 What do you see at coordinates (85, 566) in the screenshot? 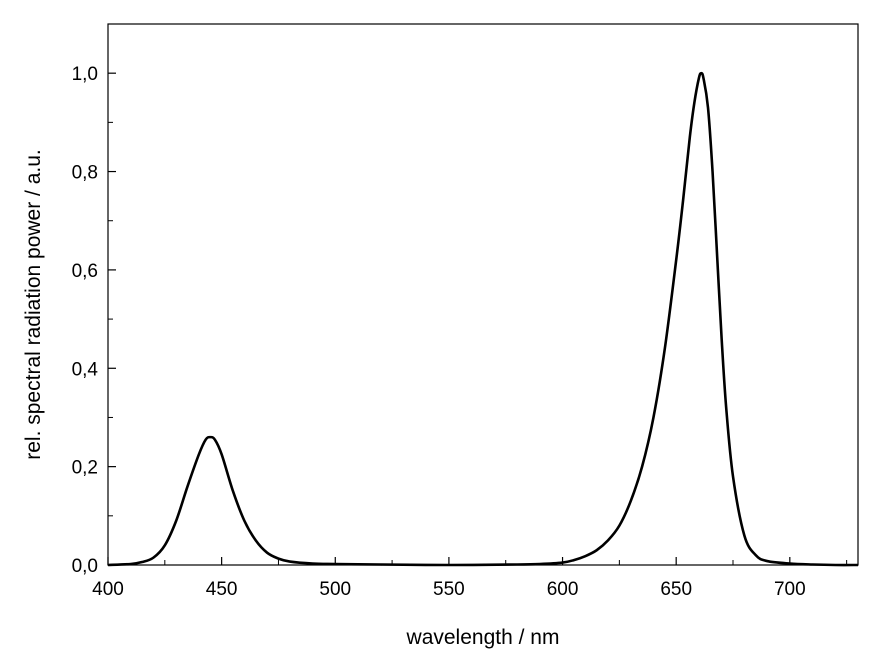
I see `y-tick-label: 0,0` at bounding box center [85, 566].